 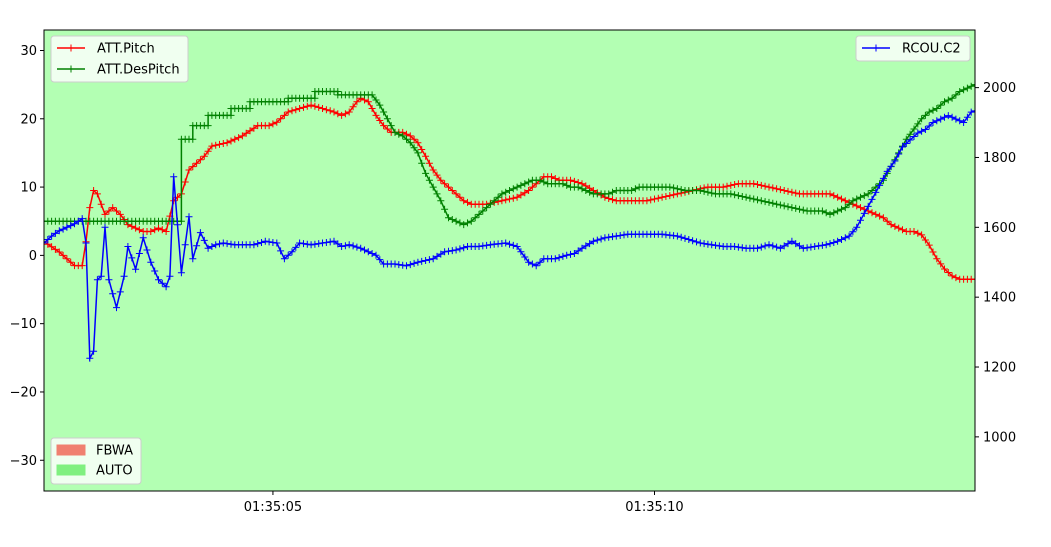 I want to click on legend-entry-label: ATT.DesPitch, so click(x=138, y=70).